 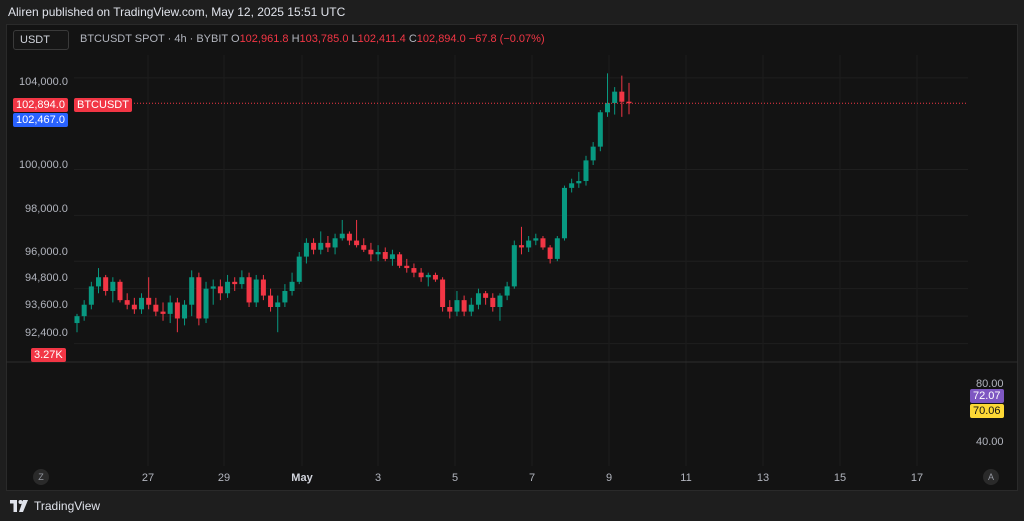 I want to click on auto-scale-button: A, so click(x=991, y=477).